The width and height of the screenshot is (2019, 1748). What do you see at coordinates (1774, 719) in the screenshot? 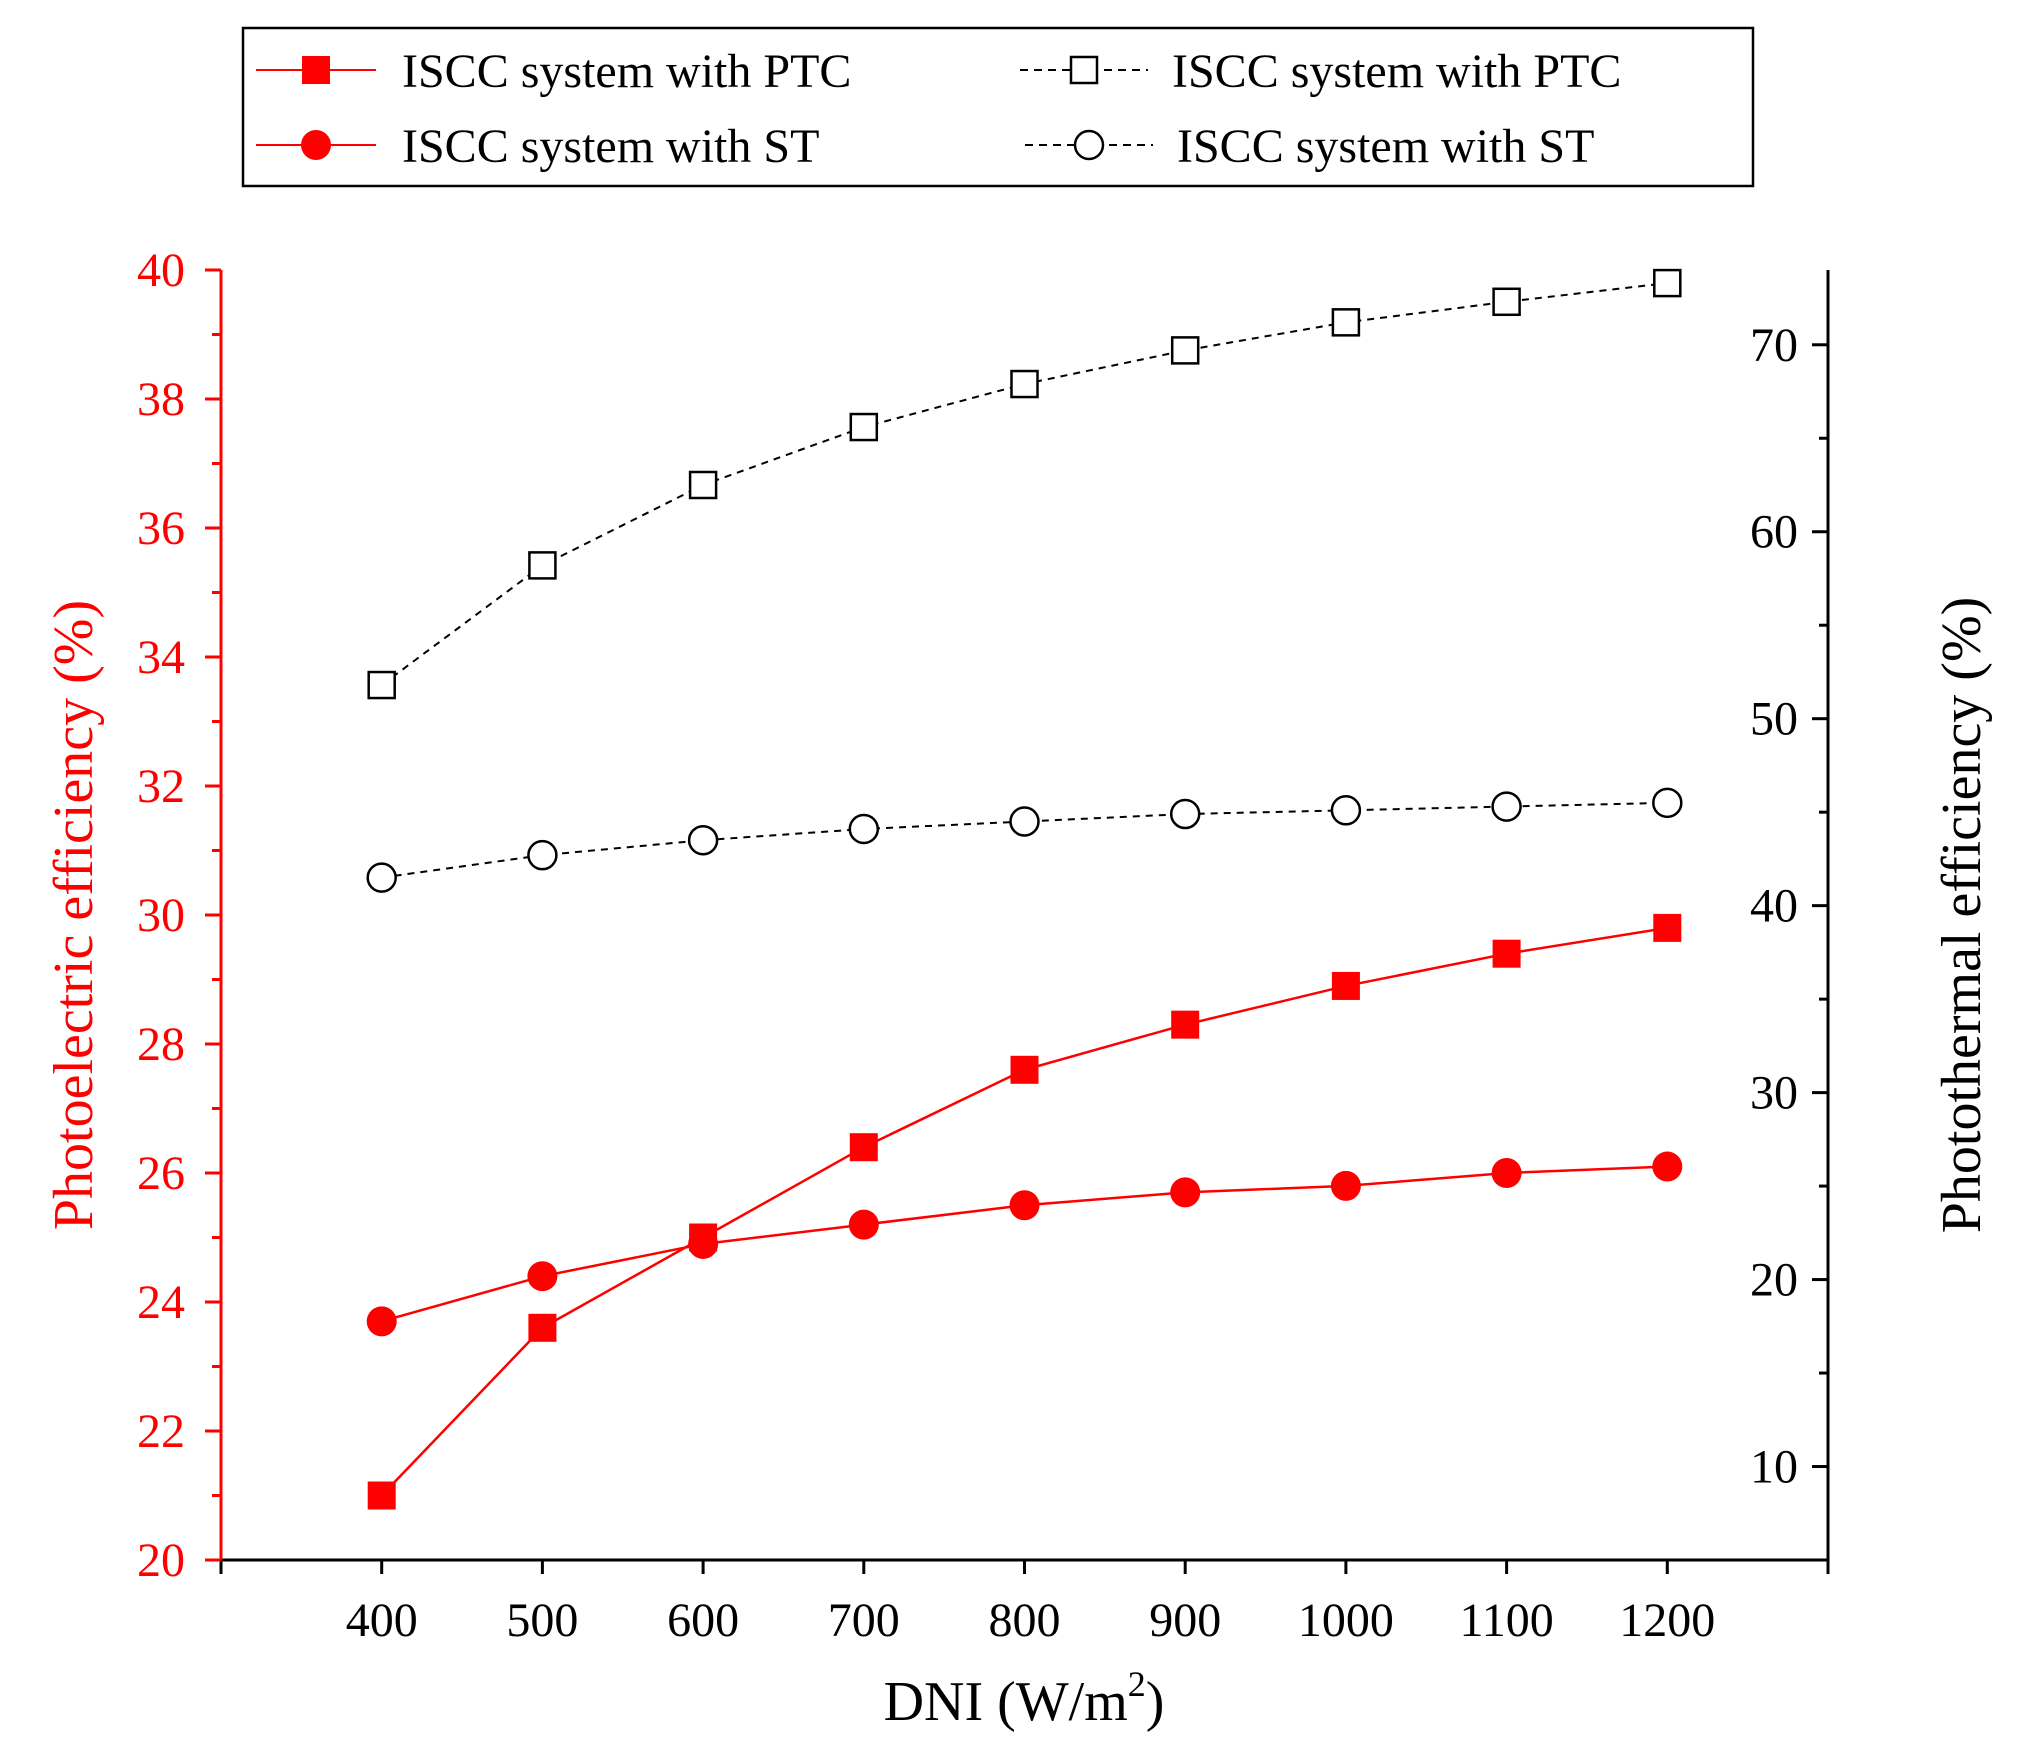
I see `y-right-tick-label-50: 50` at bounding box center [1774, 719].